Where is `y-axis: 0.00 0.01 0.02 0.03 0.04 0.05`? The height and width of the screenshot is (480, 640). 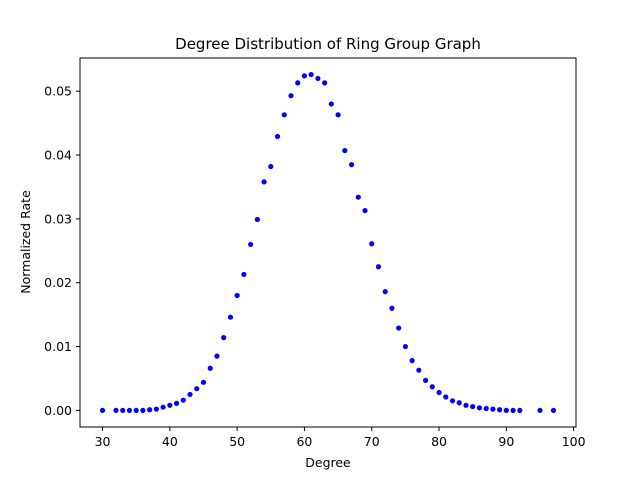
y-axis: 0.00 0.01 0.02 0.03 0.04 0.05 is located at coordinates (62, 251).